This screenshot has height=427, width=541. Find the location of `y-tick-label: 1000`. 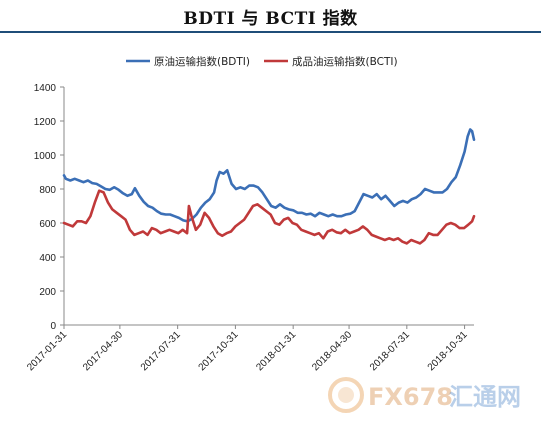

y-tick-label: 1000 is located at coordinates (45, 156).